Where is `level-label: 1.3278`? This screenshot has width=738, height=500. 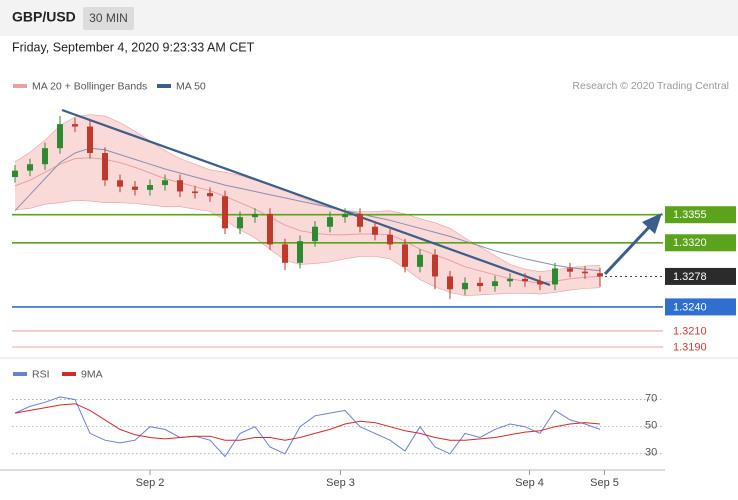 level-label: 1.3278 is located at coordinates (690, 277).